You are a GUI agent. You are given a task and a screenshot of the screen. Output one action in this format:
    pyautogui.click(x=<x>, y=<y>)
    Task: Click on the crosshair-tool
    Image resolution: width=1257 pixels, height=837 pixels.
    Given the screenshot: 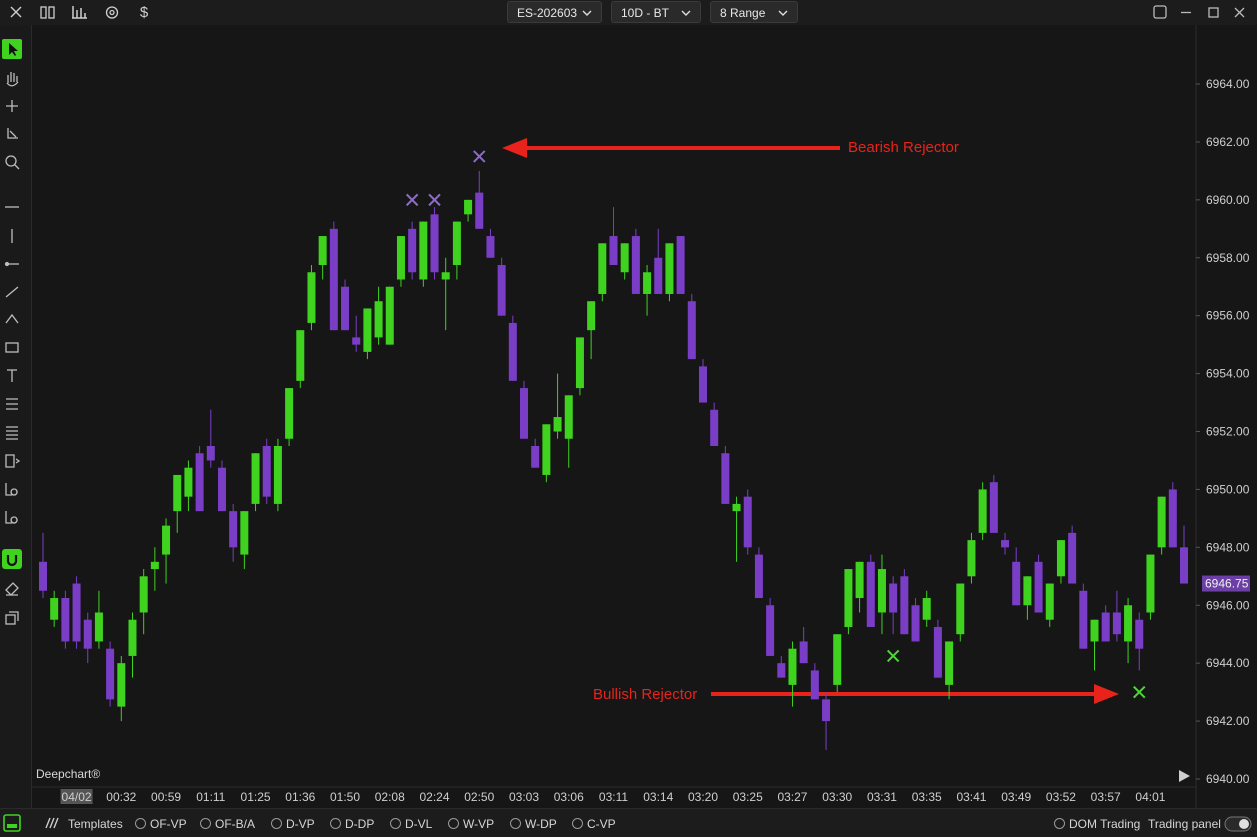 What is the action you would take?
    pyautogui.click(x=12, y=106)
    